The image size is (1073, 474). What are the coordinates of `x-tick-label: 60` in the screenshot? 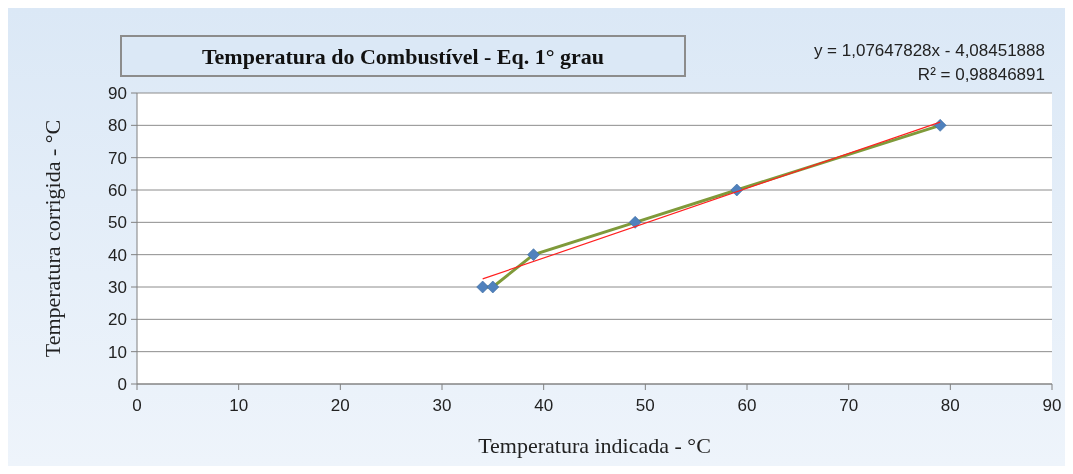 It's located at (747, 405).